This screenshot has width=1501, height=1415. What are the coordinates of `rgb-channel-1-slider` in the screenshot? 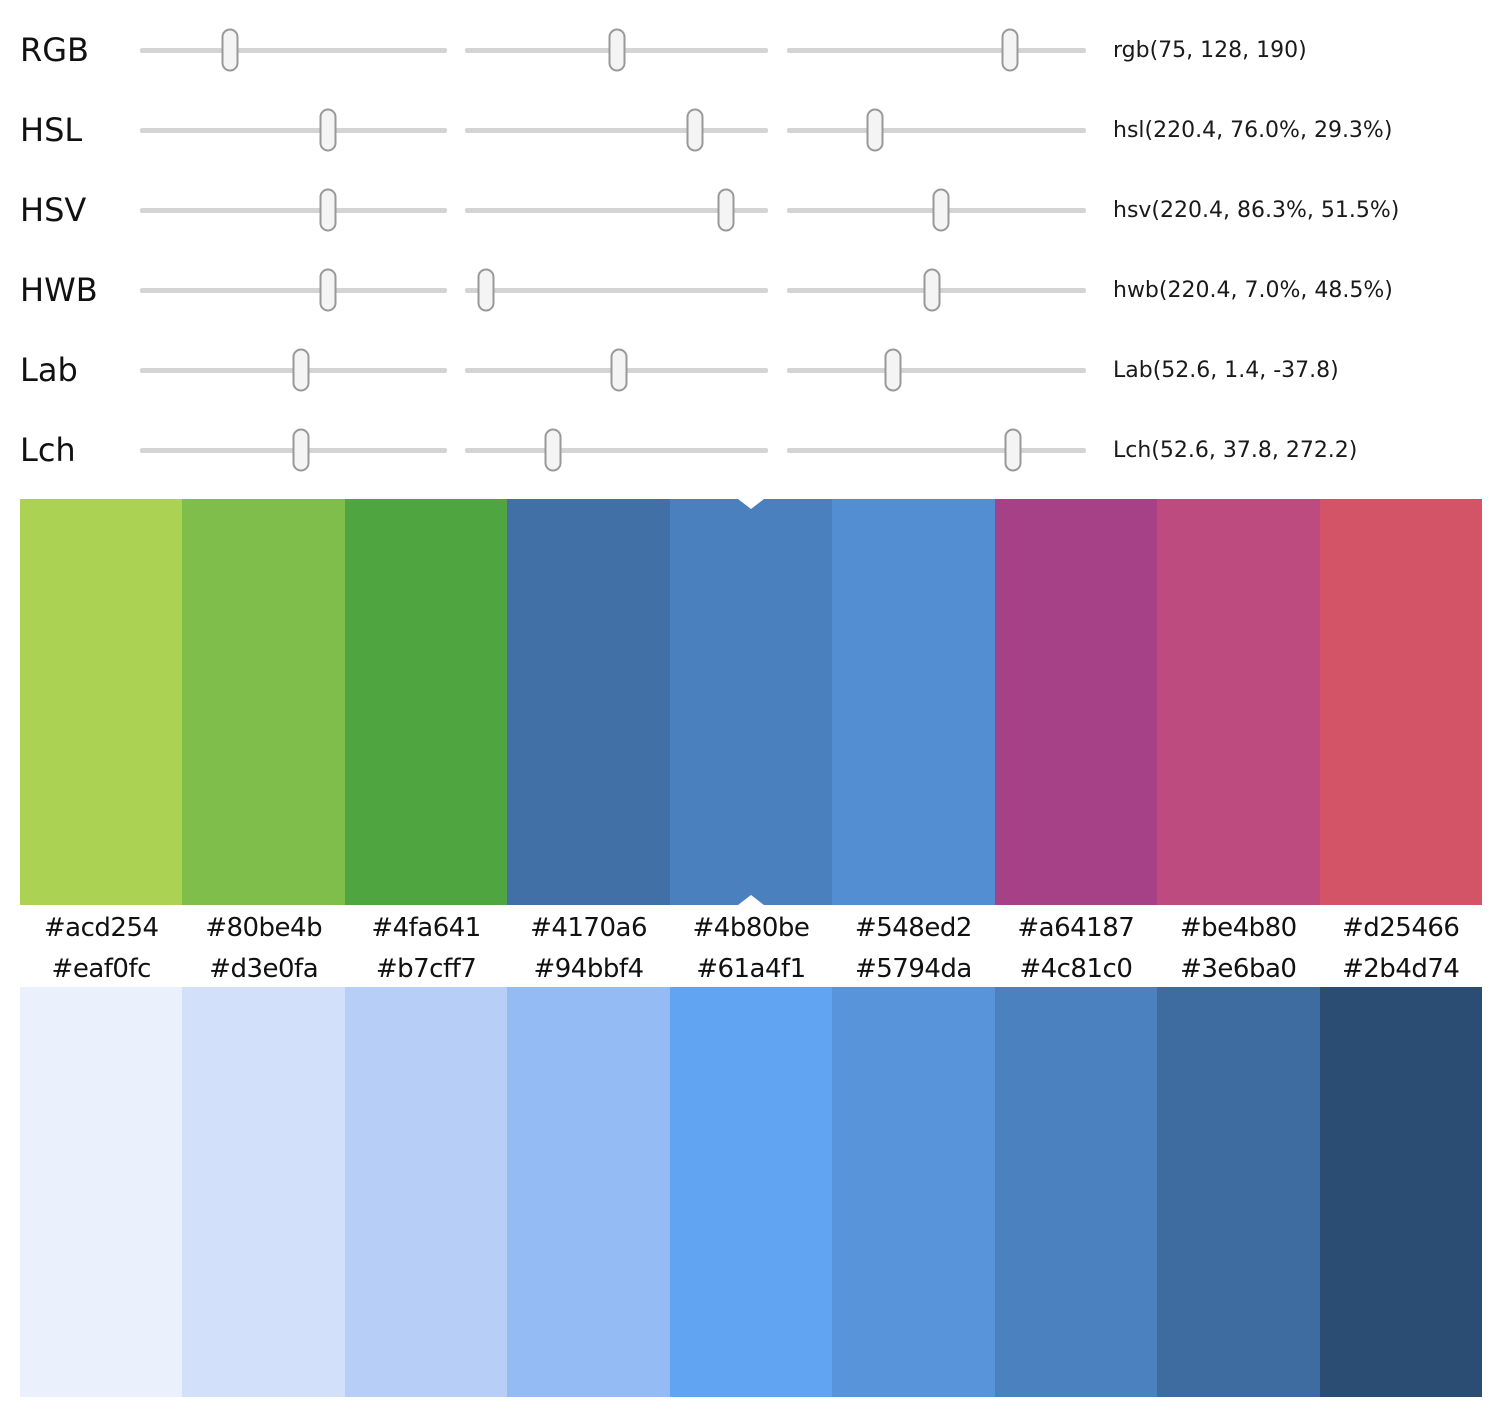 It's located at (293, 50).